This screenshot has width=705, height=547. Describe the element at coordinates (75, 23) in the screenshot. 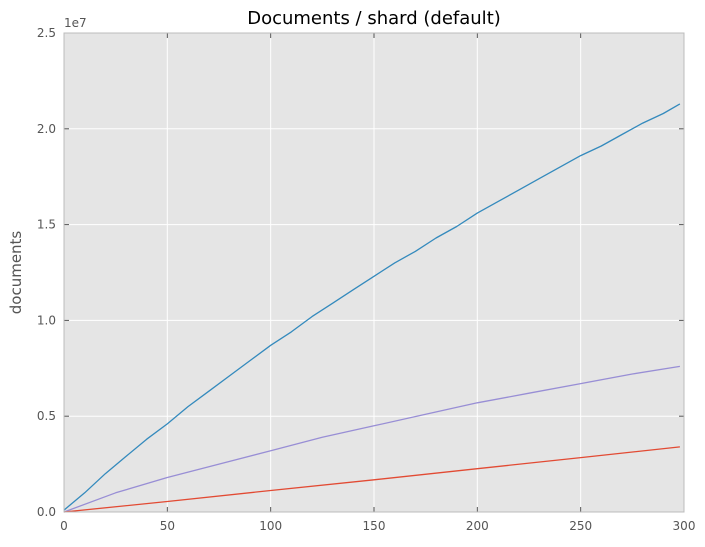

I see `y-offset-label: 1e7` at that location.